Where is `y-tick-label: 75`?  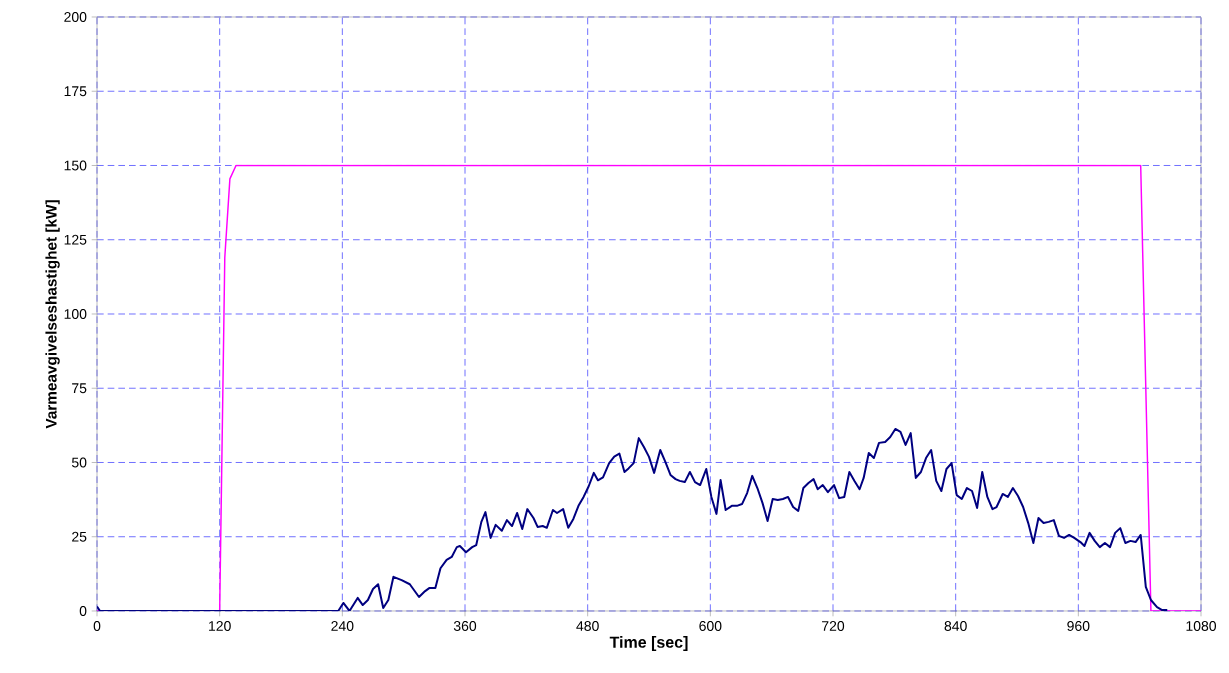
y-tick-label: 75 is located at coordinates (79, 388).